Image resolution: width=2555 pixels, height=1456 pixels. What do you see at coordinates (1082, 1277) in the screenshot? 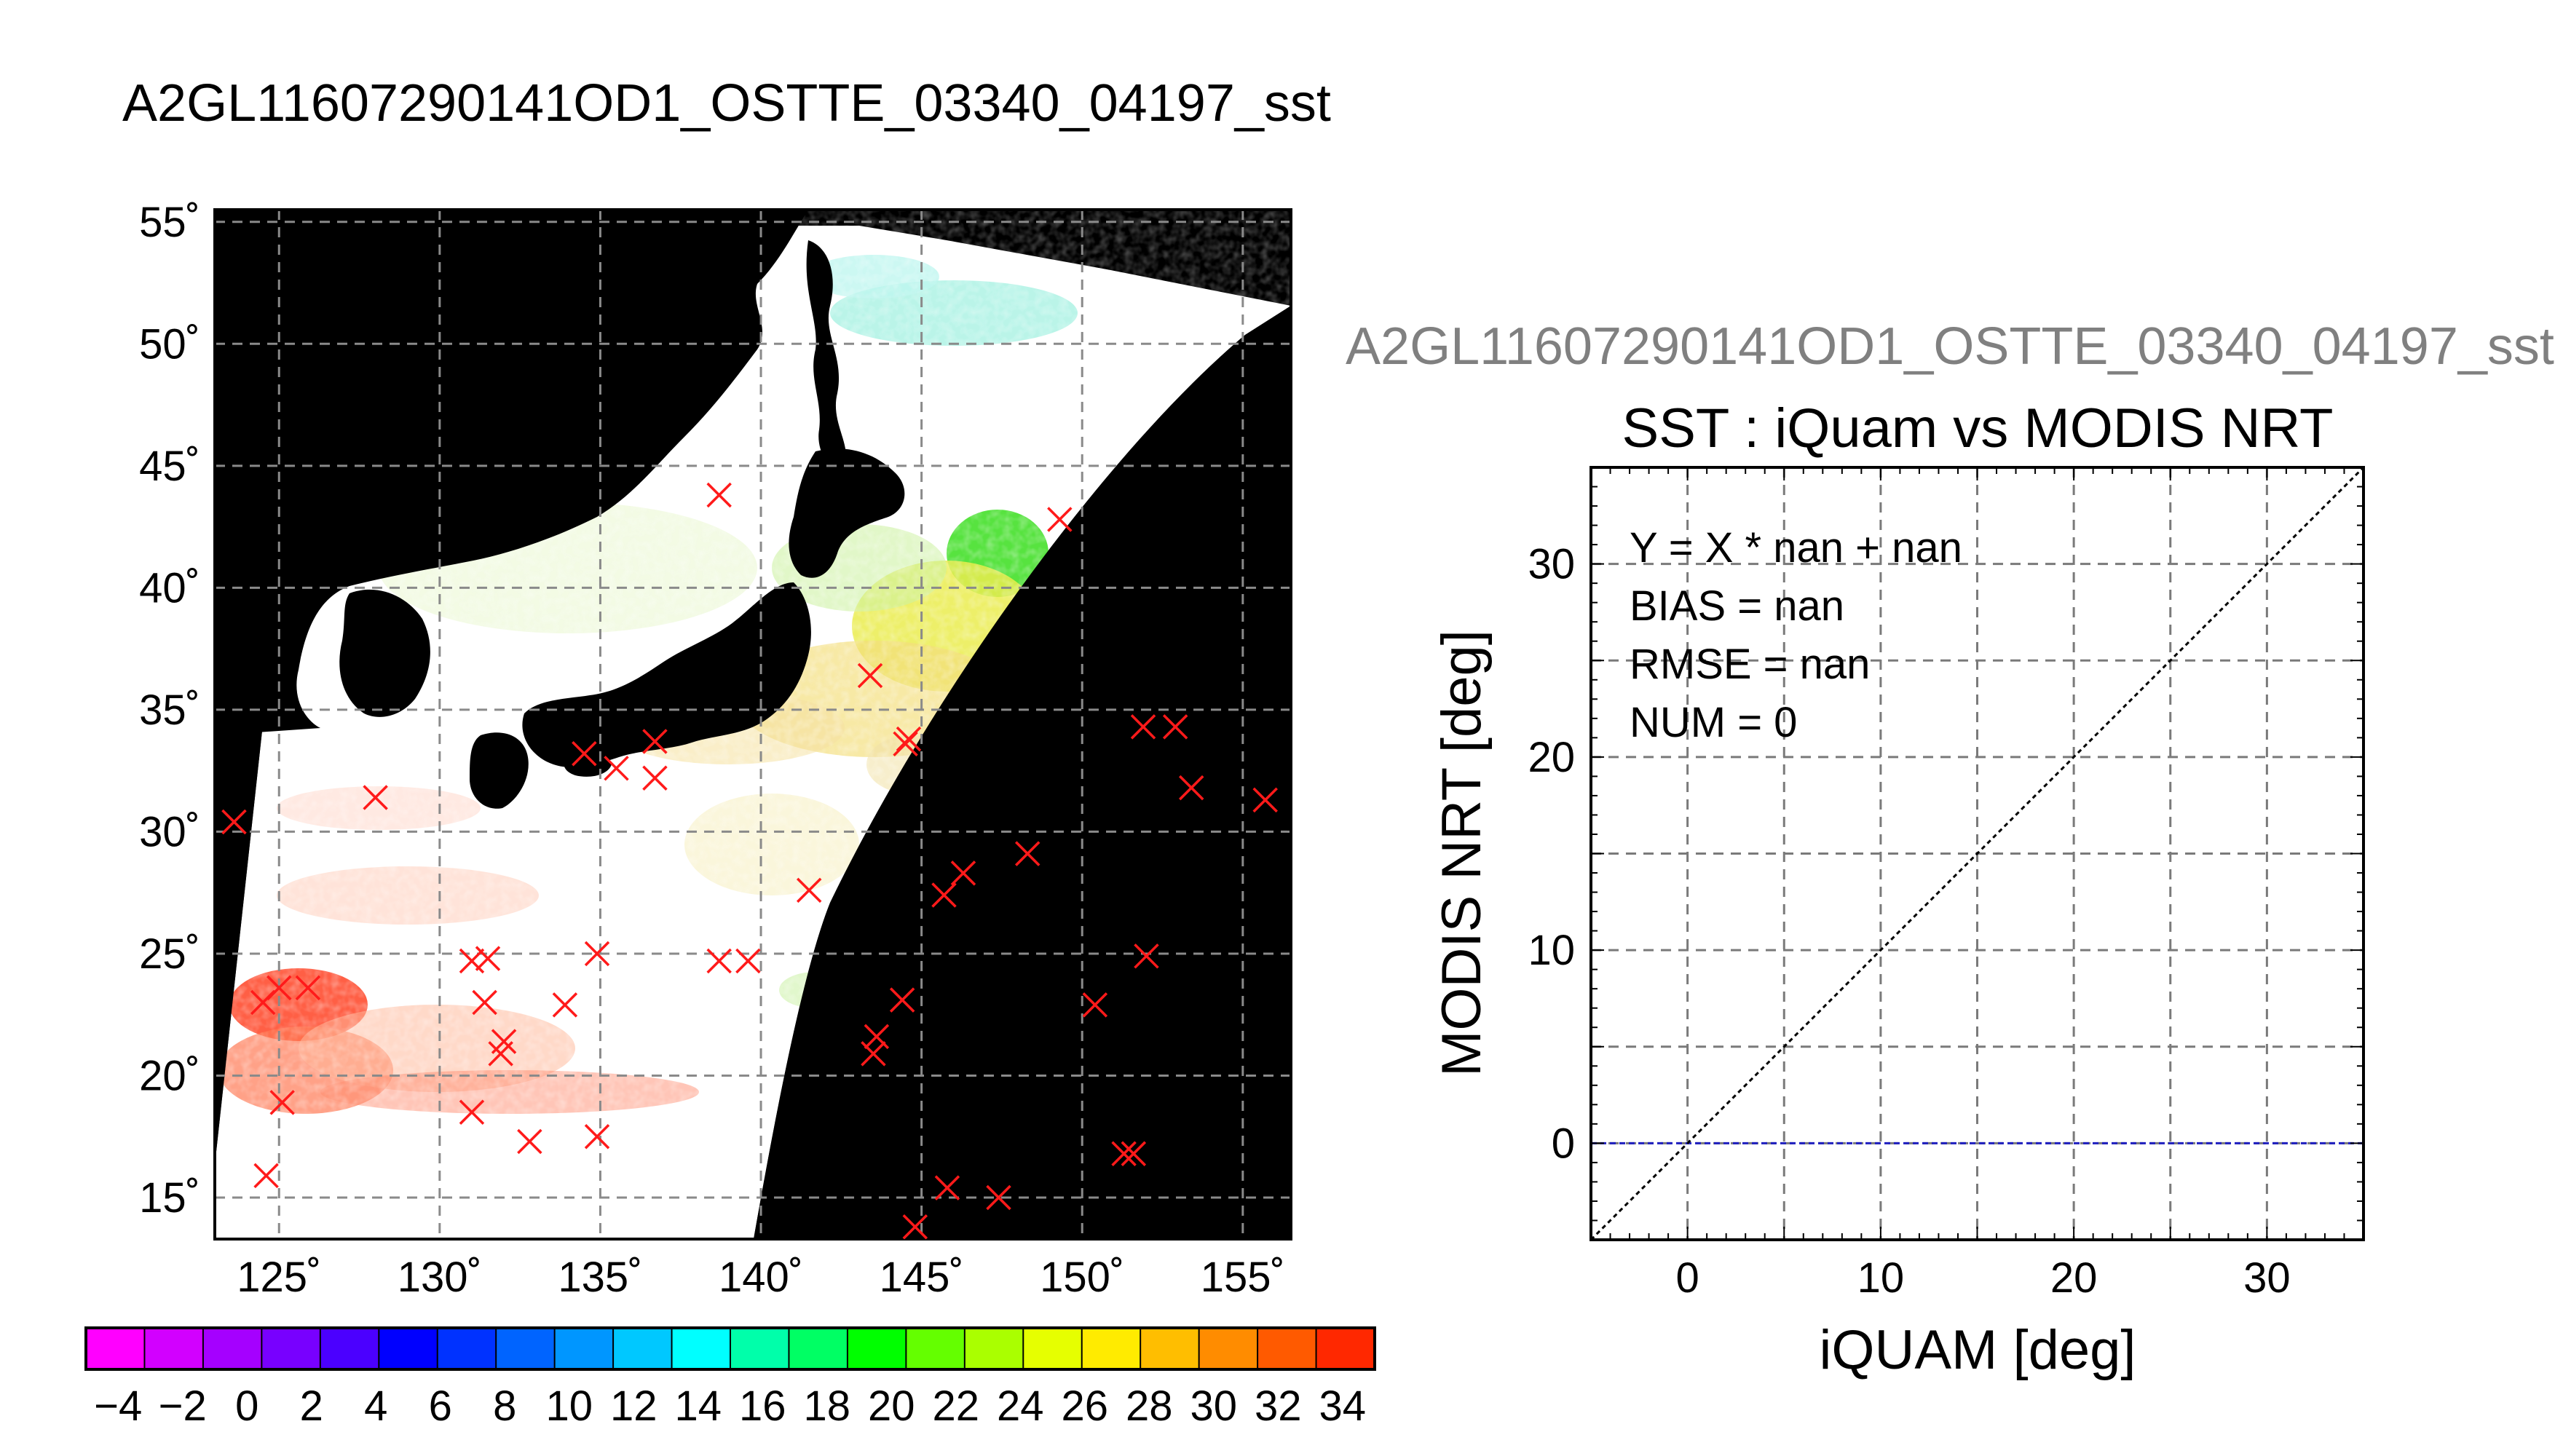
I see `map-x-tick-label: 150˚` at bounding box center [1082, 1277].